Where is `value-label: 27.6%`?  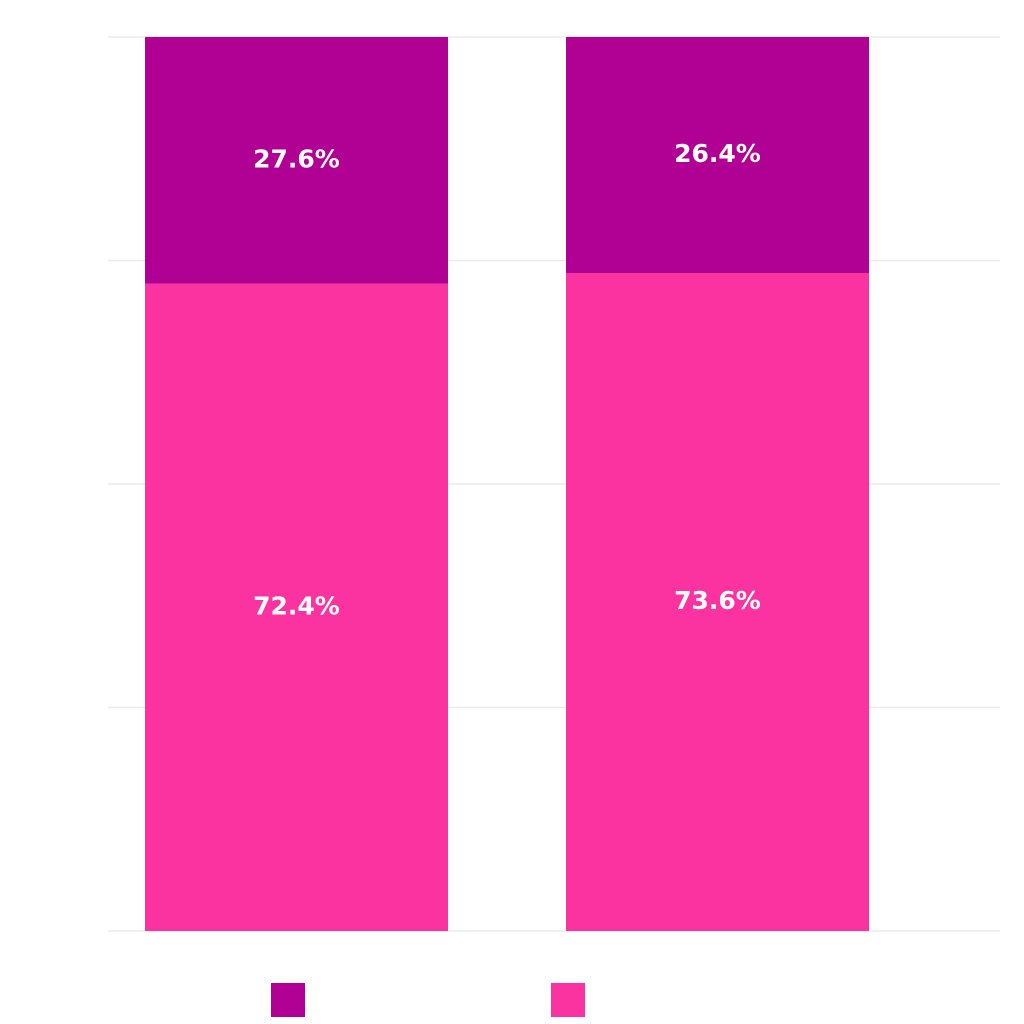 value-label: 27.6% is located at coordinates (296, 158).